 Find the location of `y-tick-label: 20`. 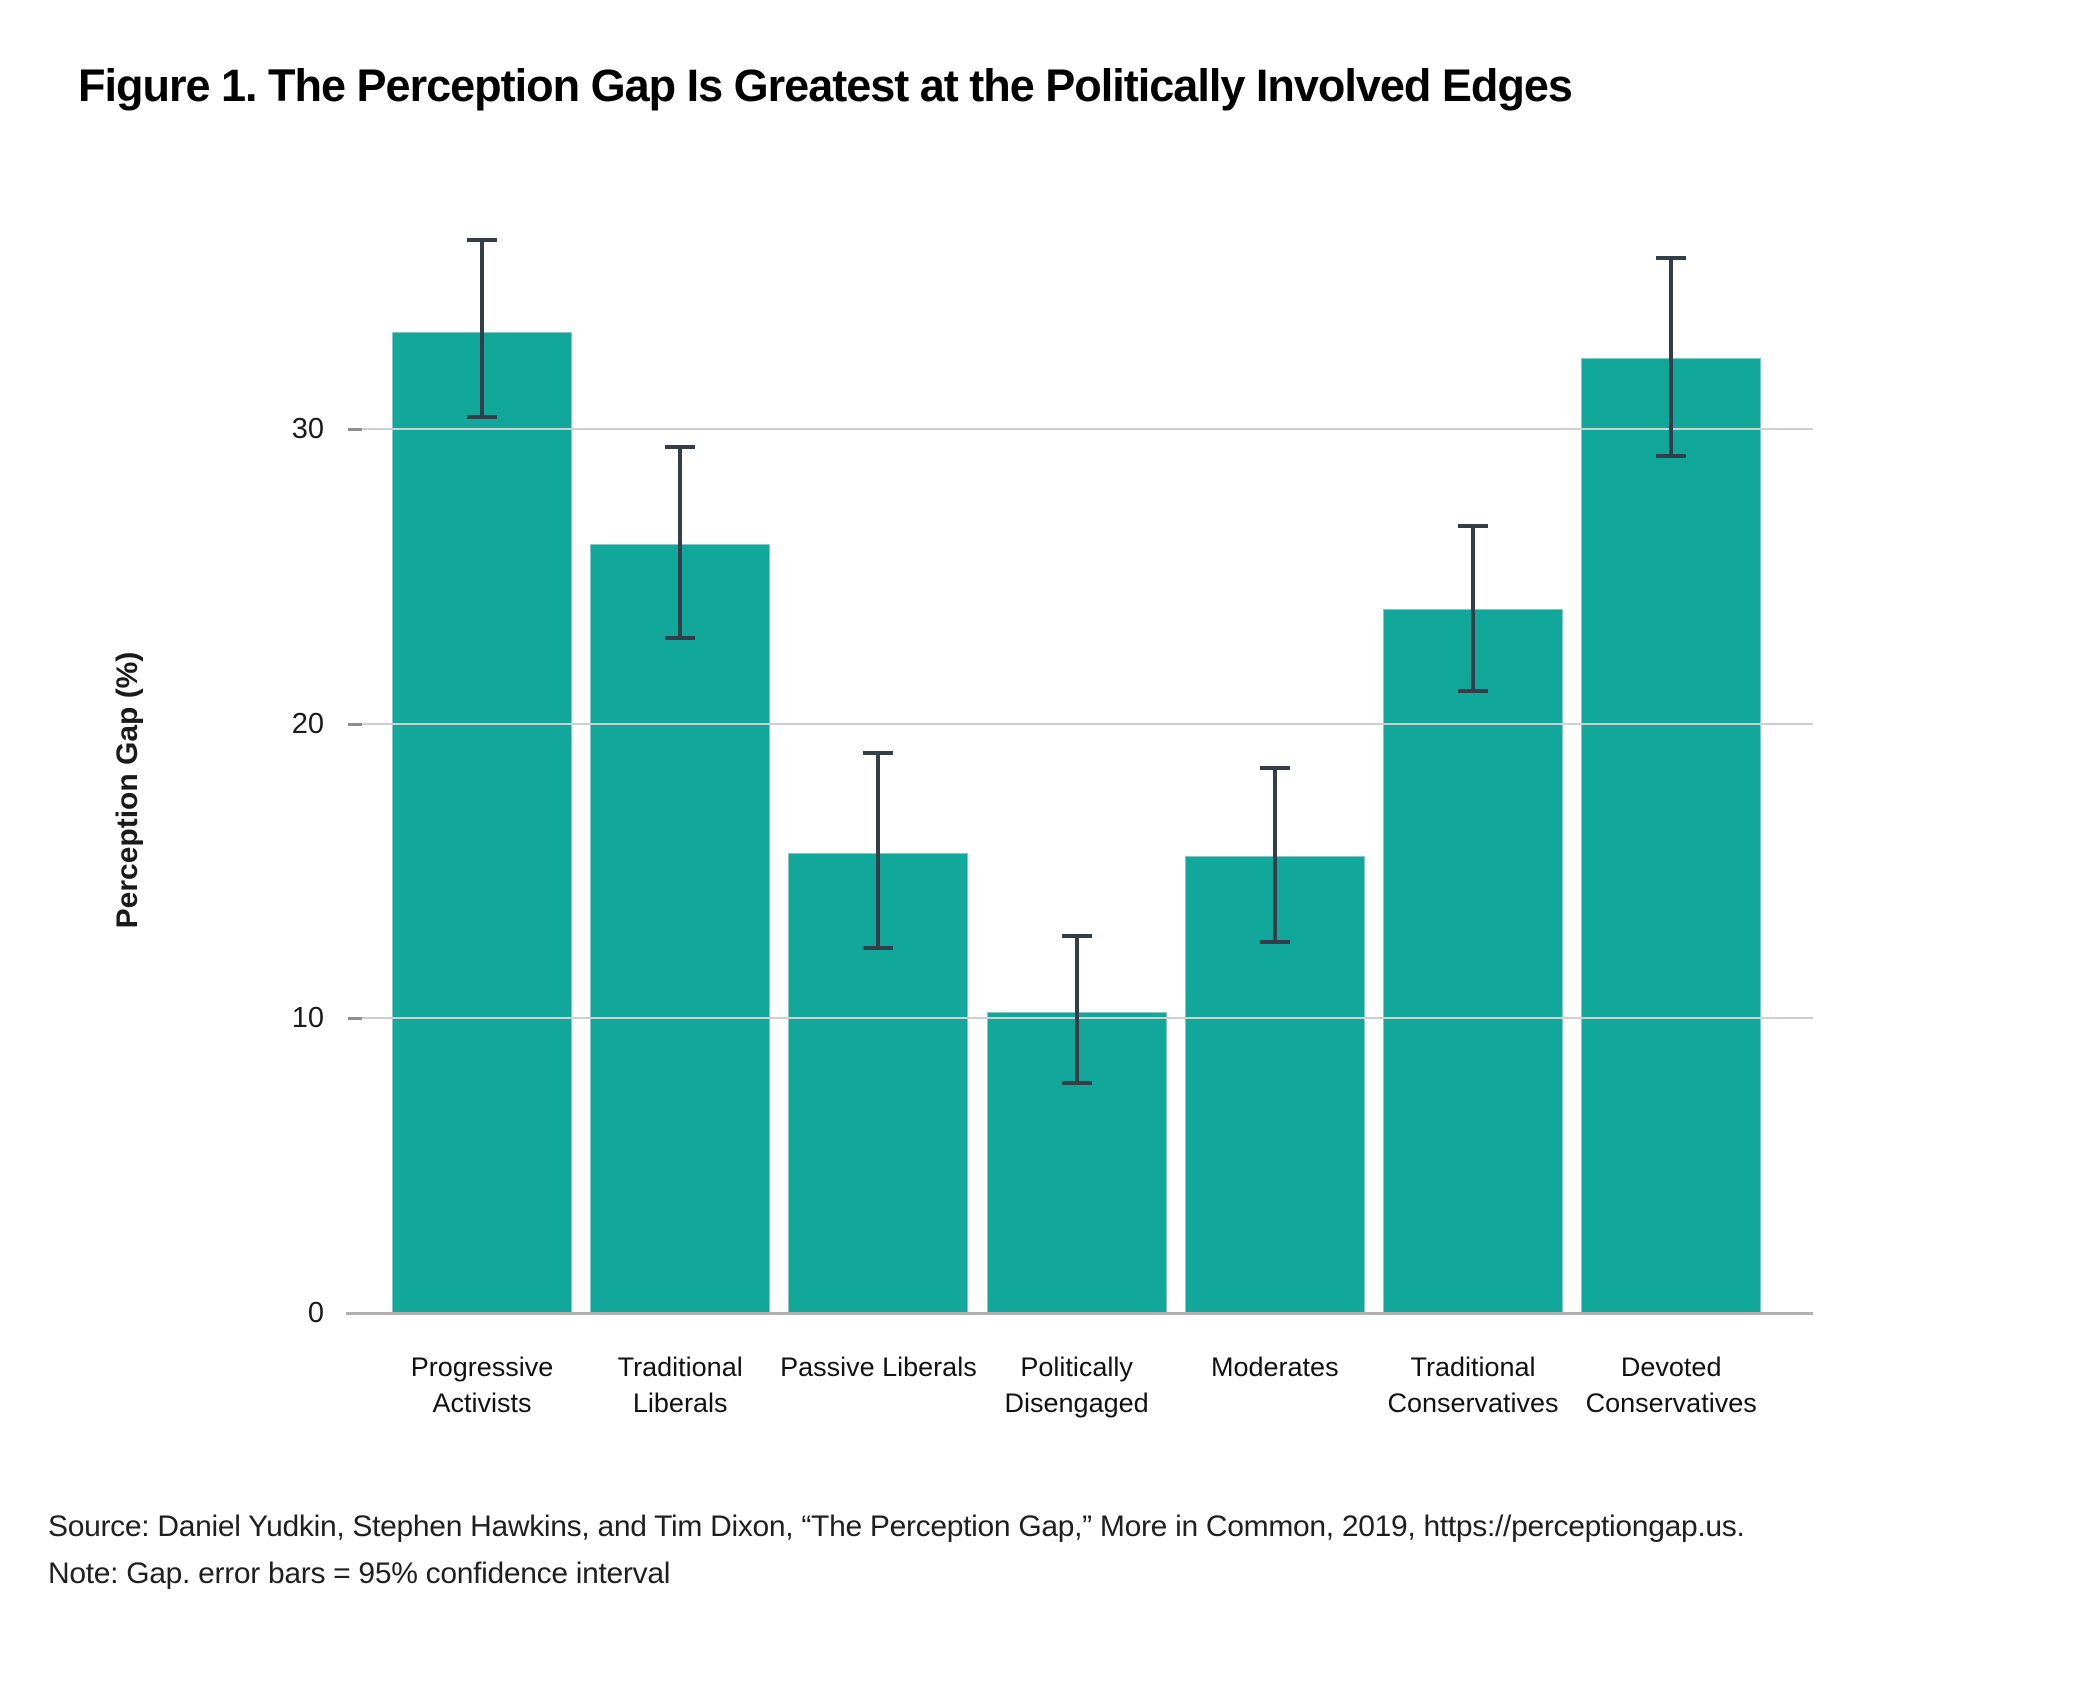

y-tick-label: 20 is located at coordinates (307, 723).